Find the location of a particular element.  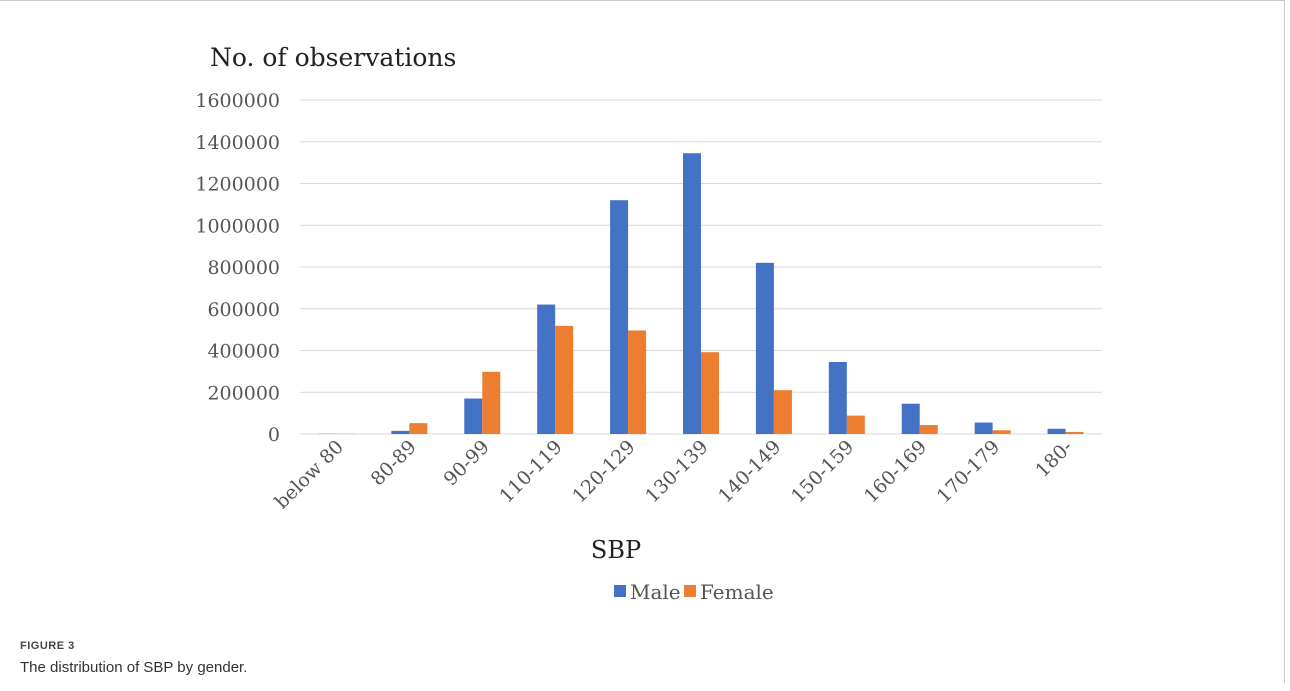

legend: Male Female is located at coordinates (694, 592).